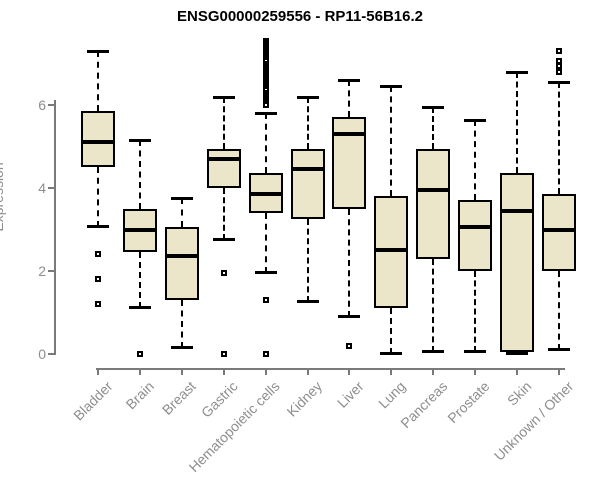 The image size is (600, 500). I want to click on chart-title: ENSG00000259556 - RP11-56B16.2, so click(299, 16).